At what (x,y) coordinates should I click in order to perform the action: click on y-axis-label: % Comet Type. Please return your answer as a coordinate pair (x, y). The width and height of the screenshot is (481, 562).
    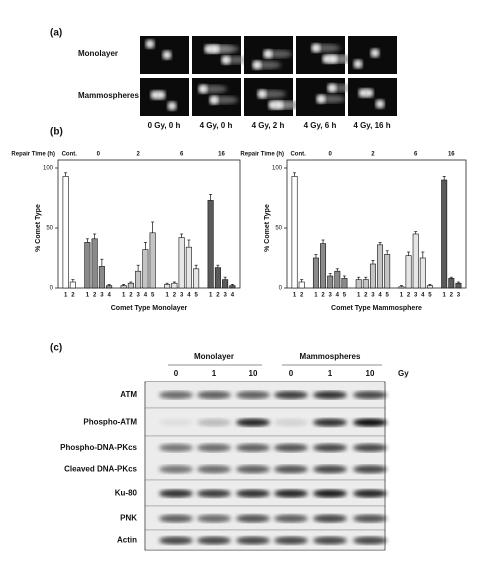
    Looking at the image, I should click on (267, 228).